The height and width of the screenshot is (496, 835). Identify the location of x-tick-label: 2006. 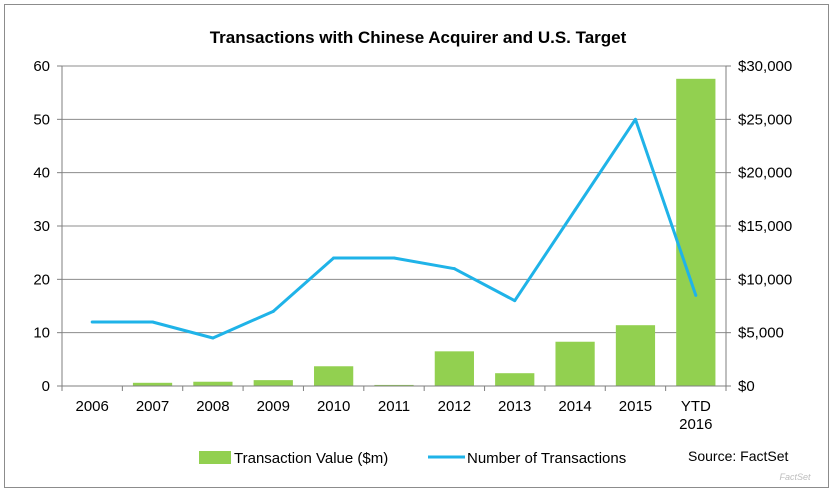
(91, 406).